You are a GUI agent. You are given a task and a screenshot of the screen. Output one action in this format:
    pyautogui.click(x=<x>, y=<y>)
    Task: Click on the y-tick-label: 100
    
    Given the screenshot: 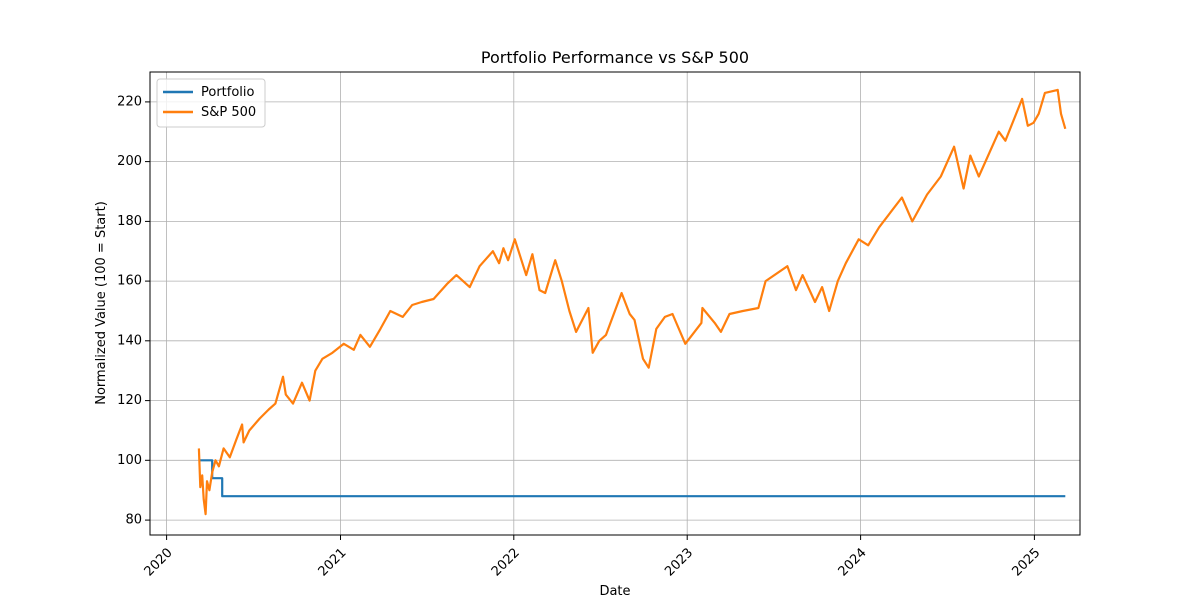 What is the action you would take?
    pyautogui.click(x=129, y=460)
    